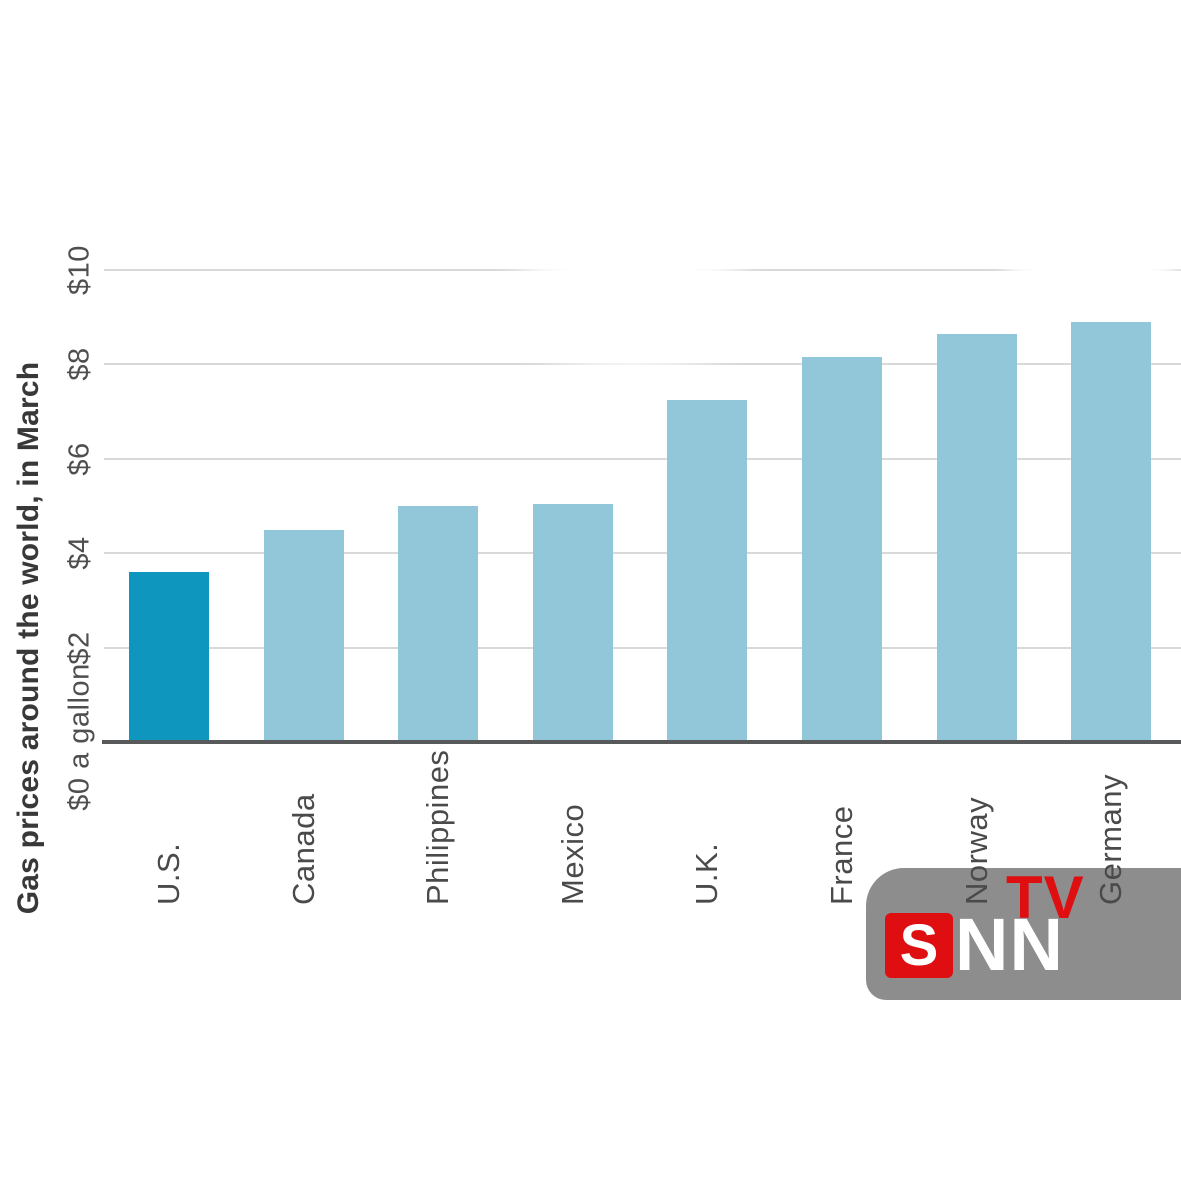  Describe the element at coordinates (79, 364) in the screenshot. I see `y-tick-label-8: $8` at that location.